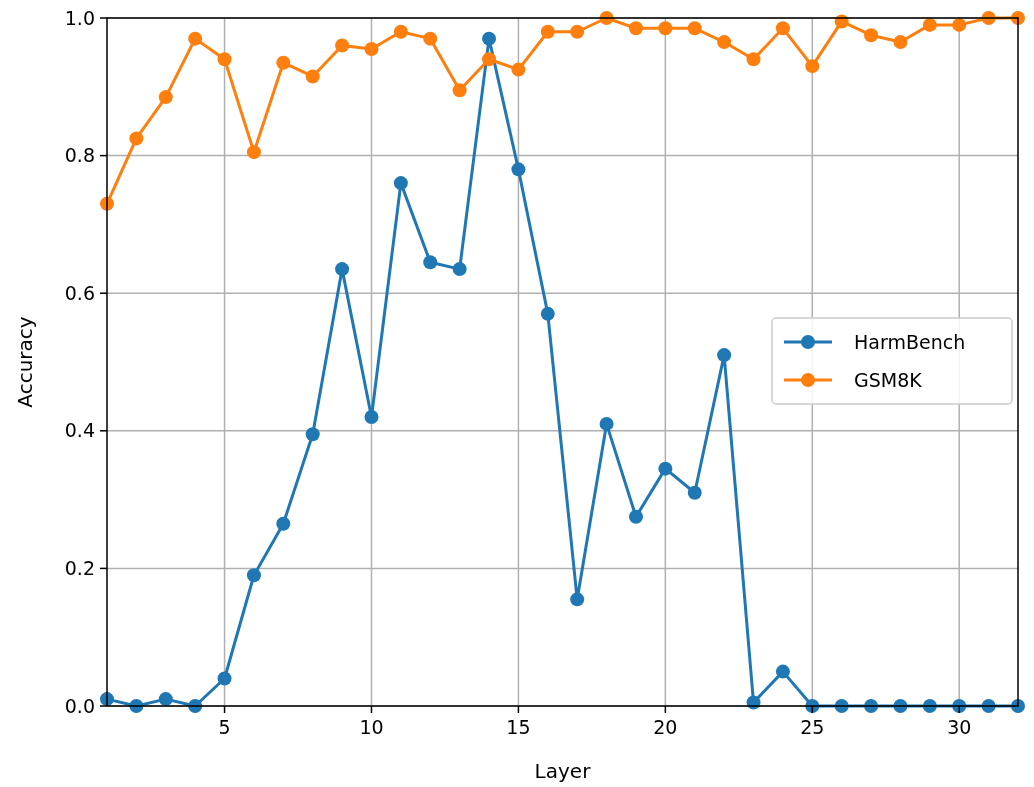 The image size is (1034, 787). I want to click on y-tick-label: 0.6, so click(79, 292).